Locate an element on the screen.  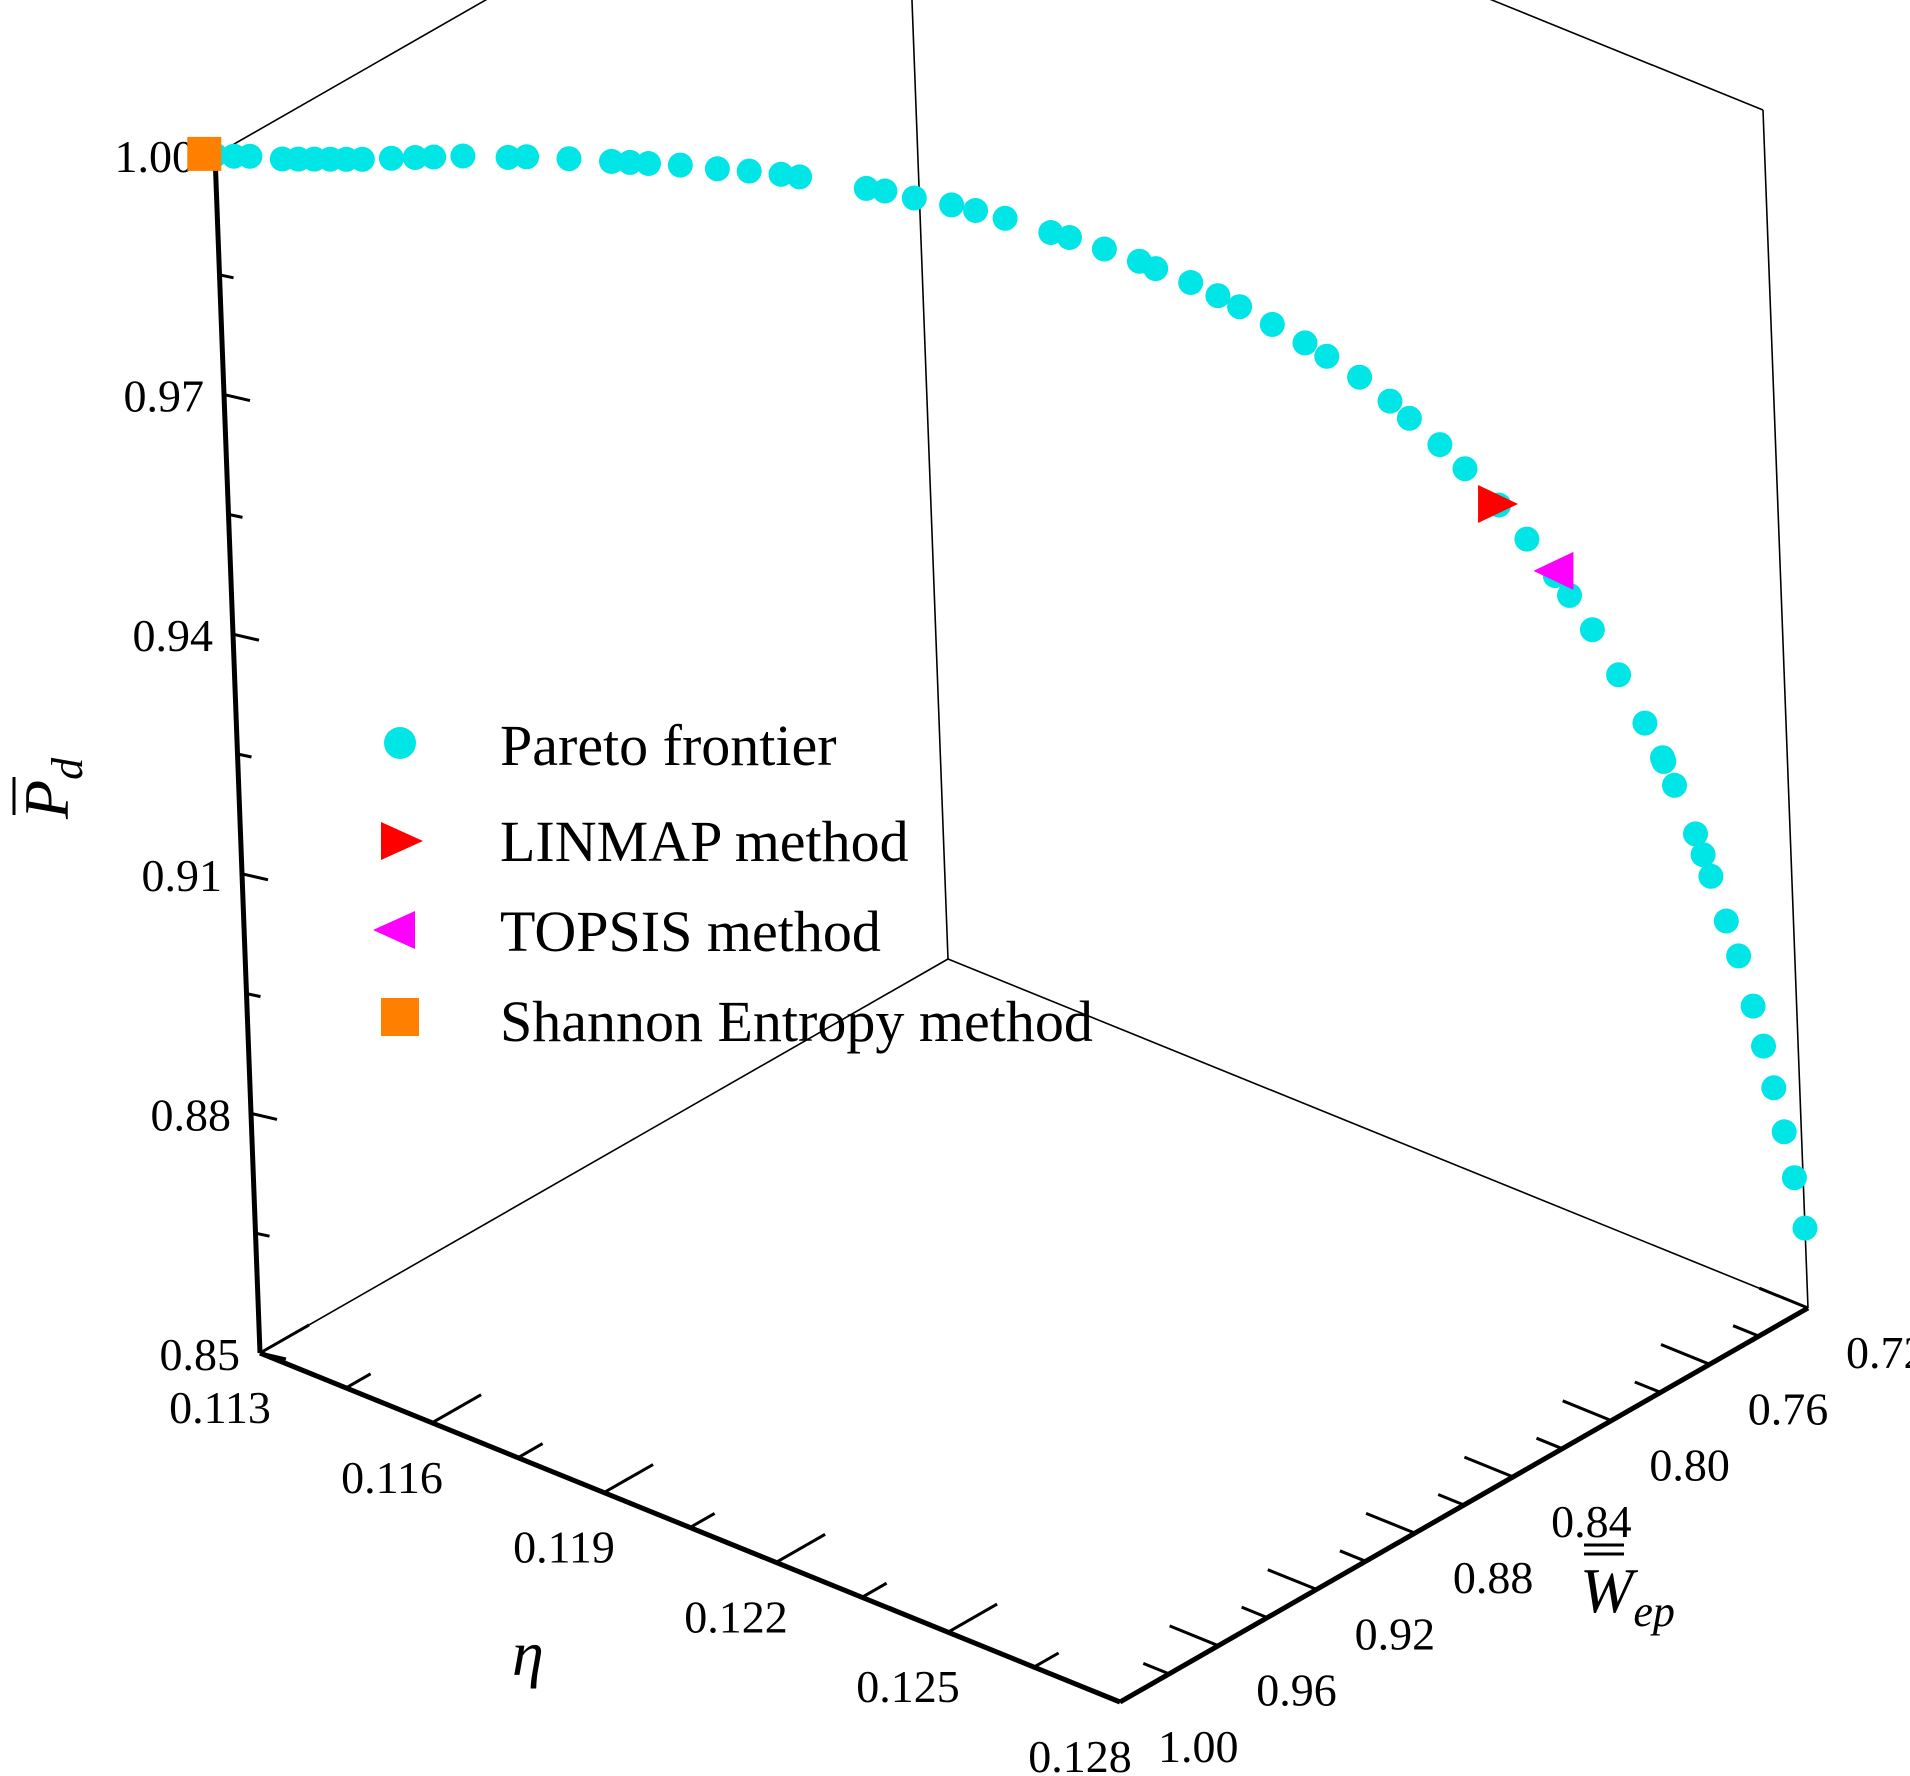
wep-axis-label: Wep is located at coordinates (1627, 1595).